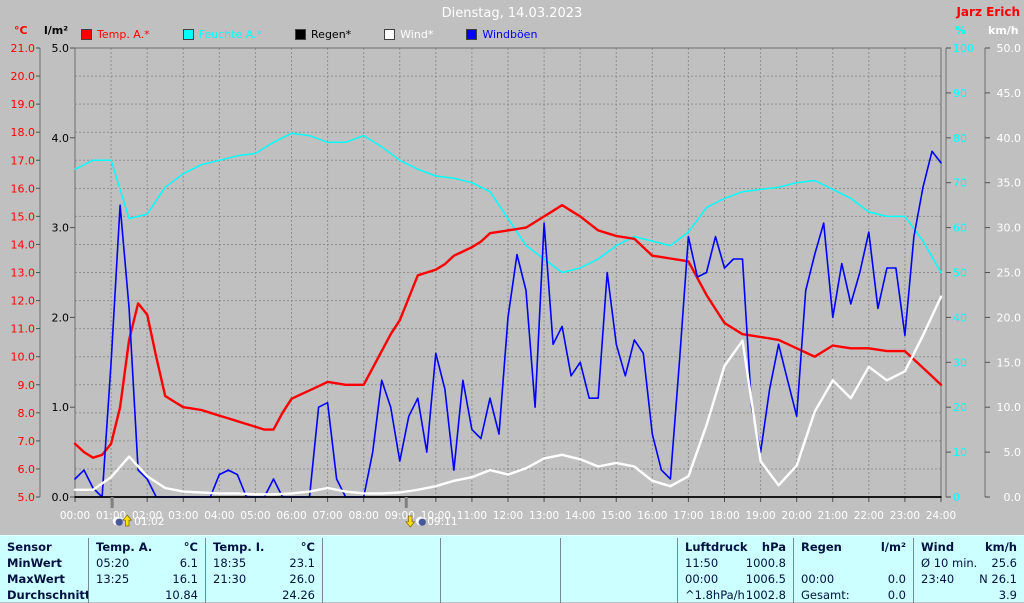 The height and width of the screenshot is (603, 1024). Describe the element at coordinates (501, 34) in the screenshot. I see `legend-item: Windböen` at that location.